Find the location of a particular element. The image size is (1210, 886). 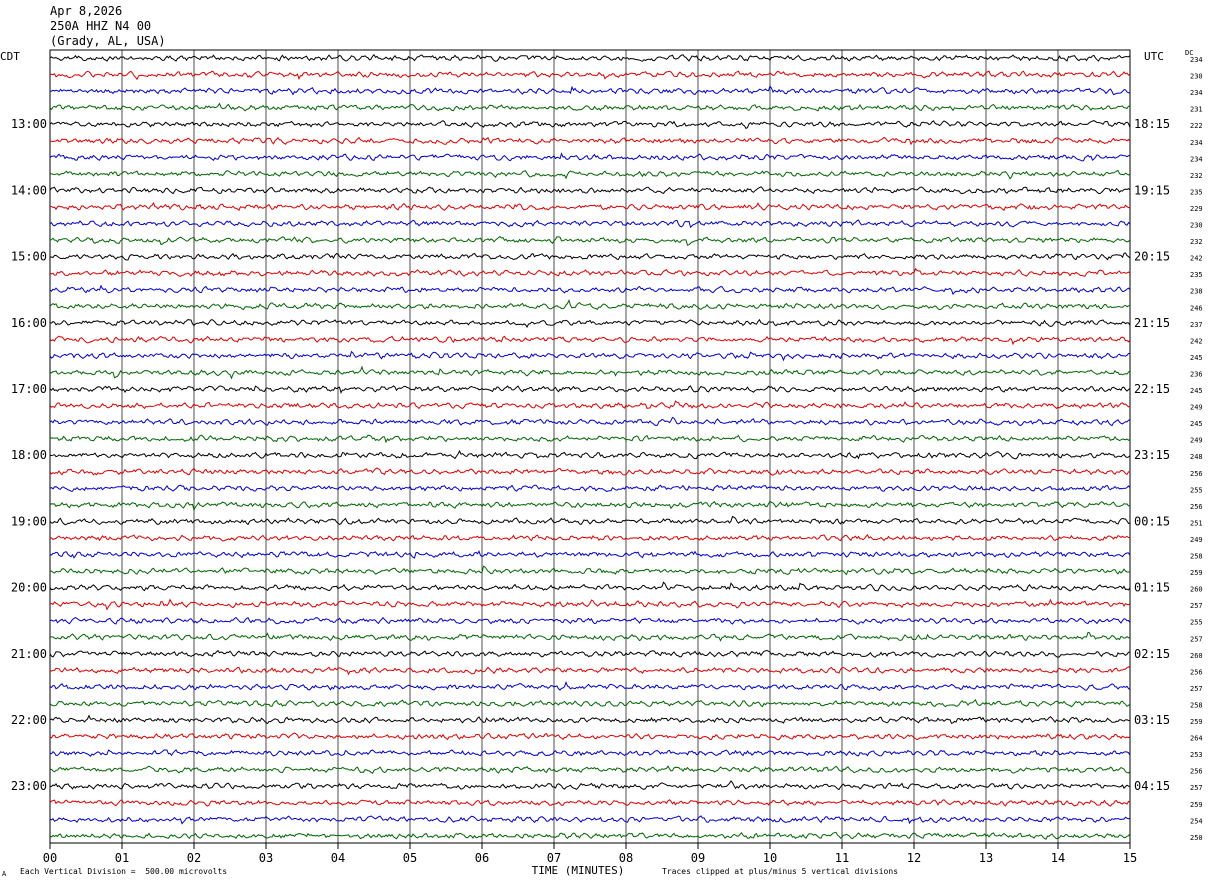

x-tick-label: 07 is located at coordinates (554, 858).